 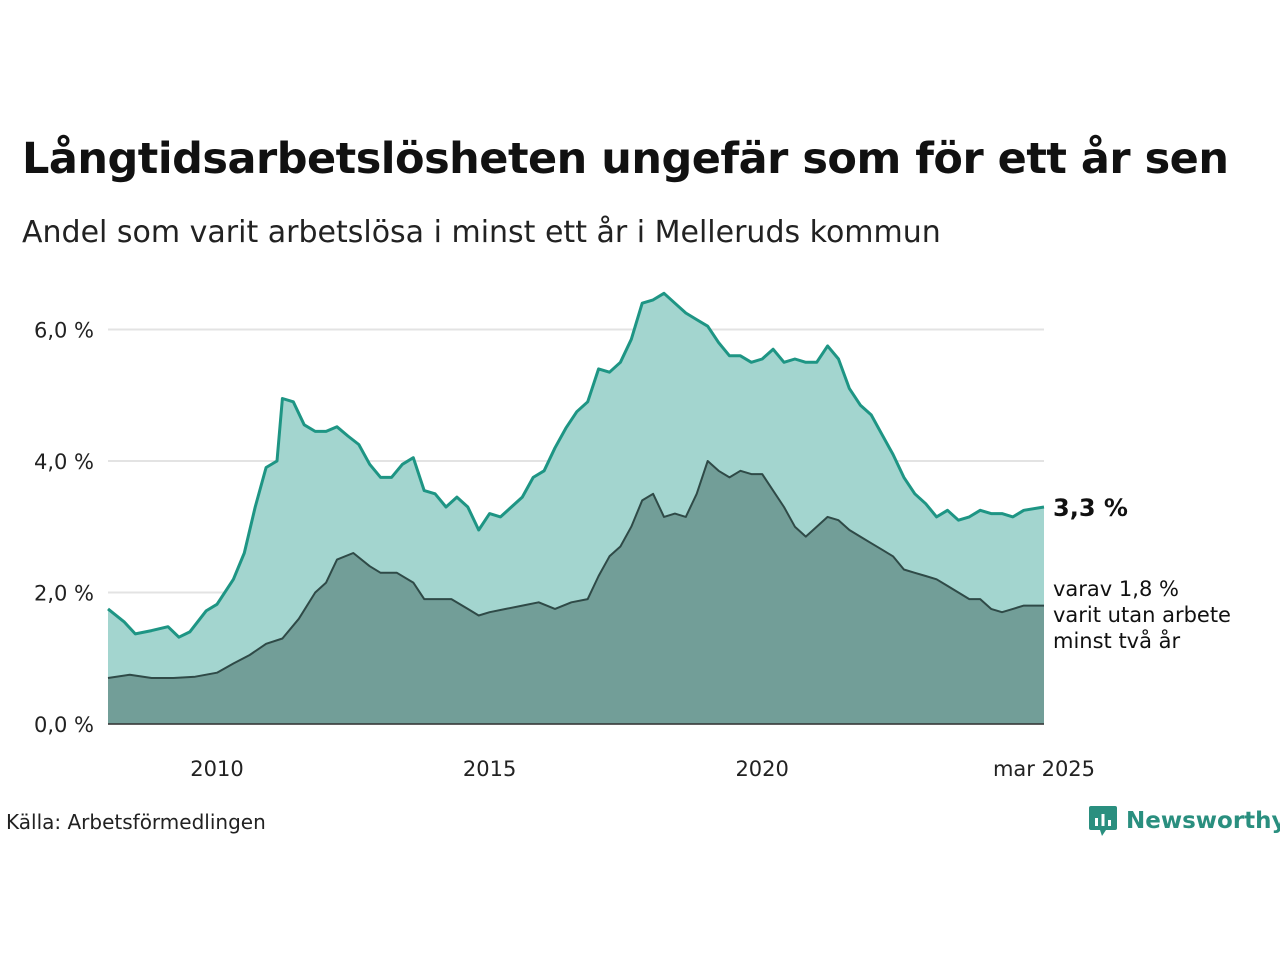 I want to click on x-tick-label: 2020, so click(x=761, y=769).